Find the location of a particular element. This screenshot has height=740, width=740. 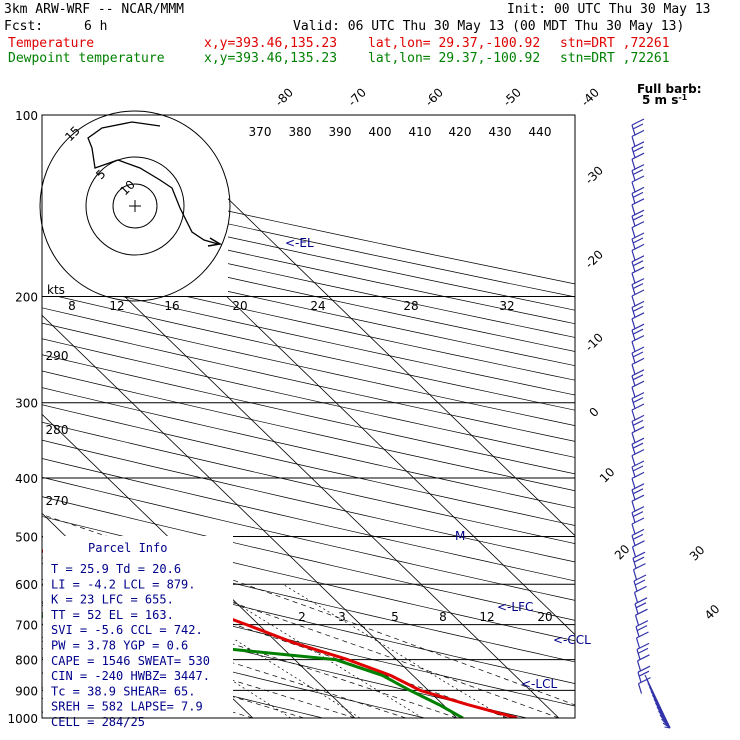

dewpoint-station: stn=DRT ,72261 is located at coordinates (615, 58).